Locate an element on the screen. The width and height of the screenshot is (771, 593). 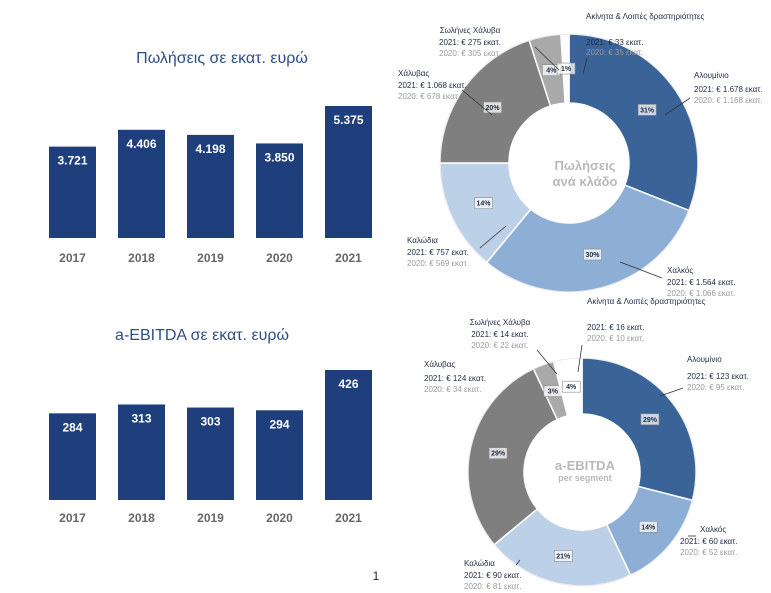
label-2020: 2020: € 22 εκατ. is located at coordinates (500, 345).